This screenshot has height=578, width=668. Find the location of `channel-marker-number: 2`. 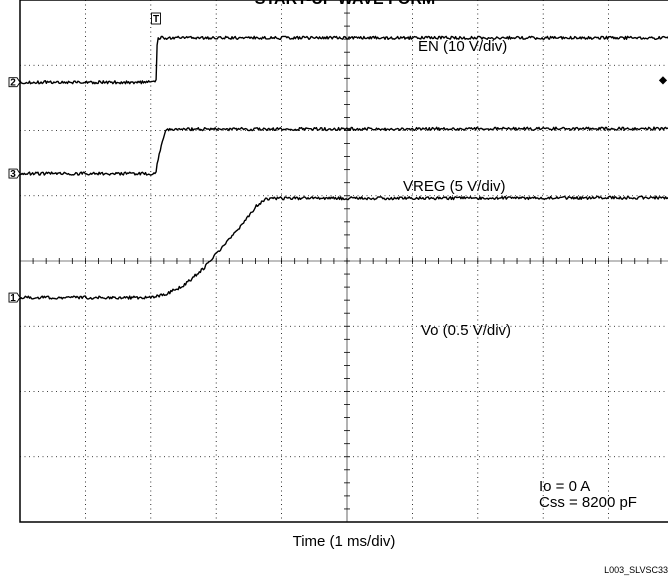

channel-marker-number: 2 is located at coordinates (13, 83).